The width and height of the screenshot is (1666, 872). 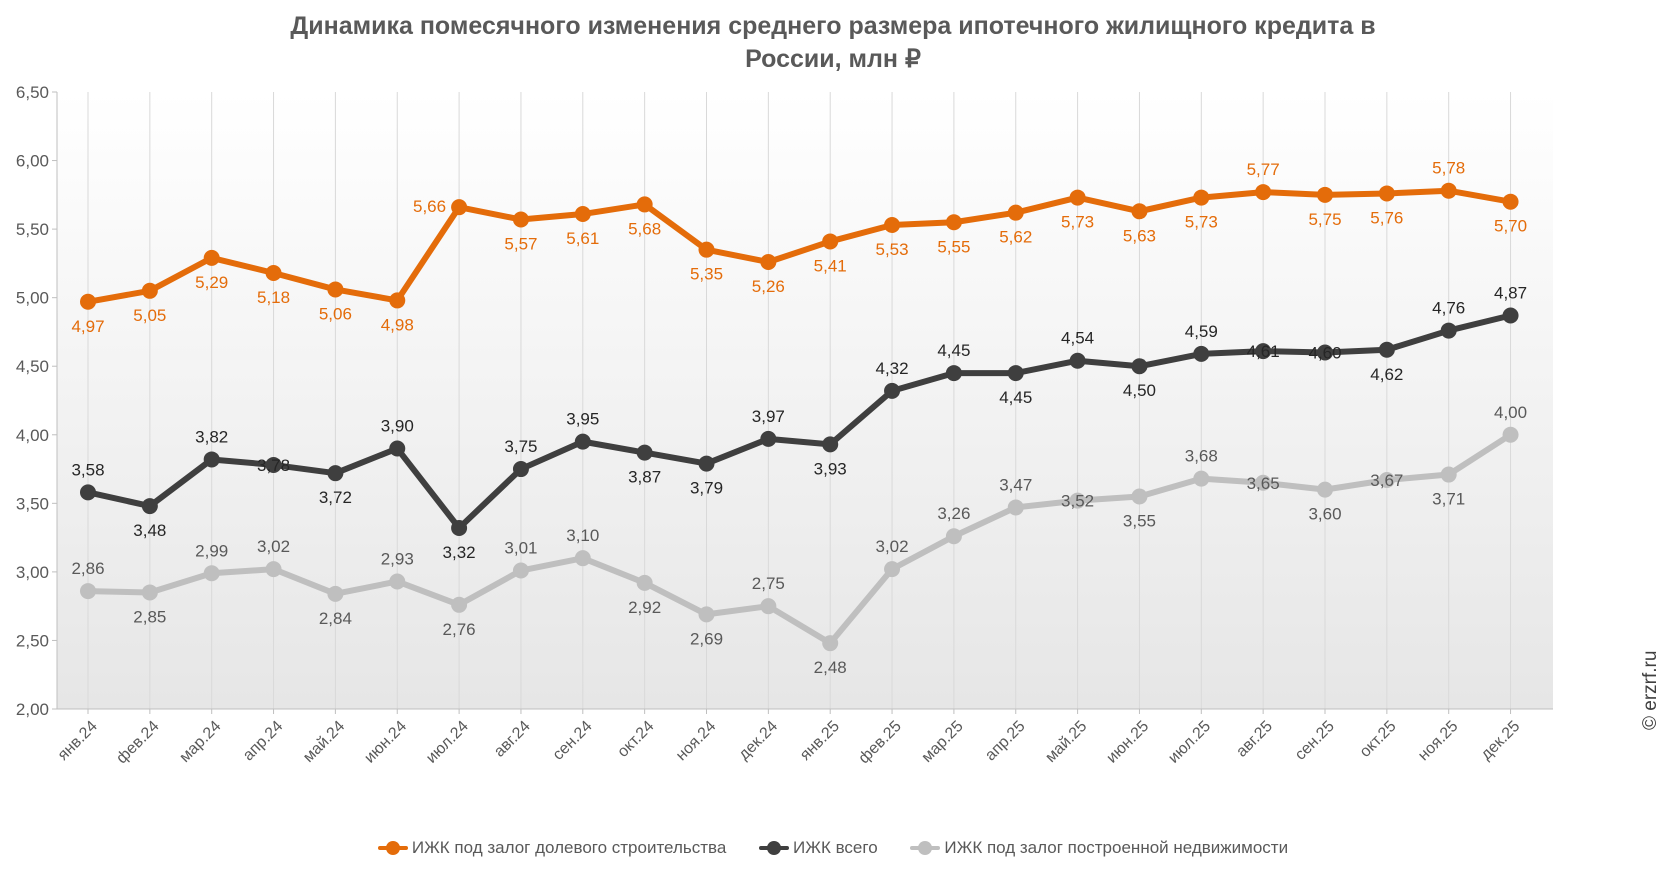 What do you see at coordinates (706, 274) in the screenshot?
I see `series-construction-label-11: 5,35` at bounding box center [706, 274].